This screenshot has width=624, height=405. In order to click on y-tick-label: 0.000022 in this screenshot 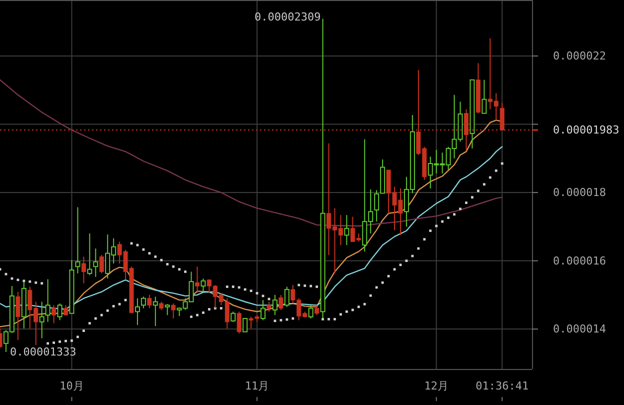, I will do `click(579, 55)`.